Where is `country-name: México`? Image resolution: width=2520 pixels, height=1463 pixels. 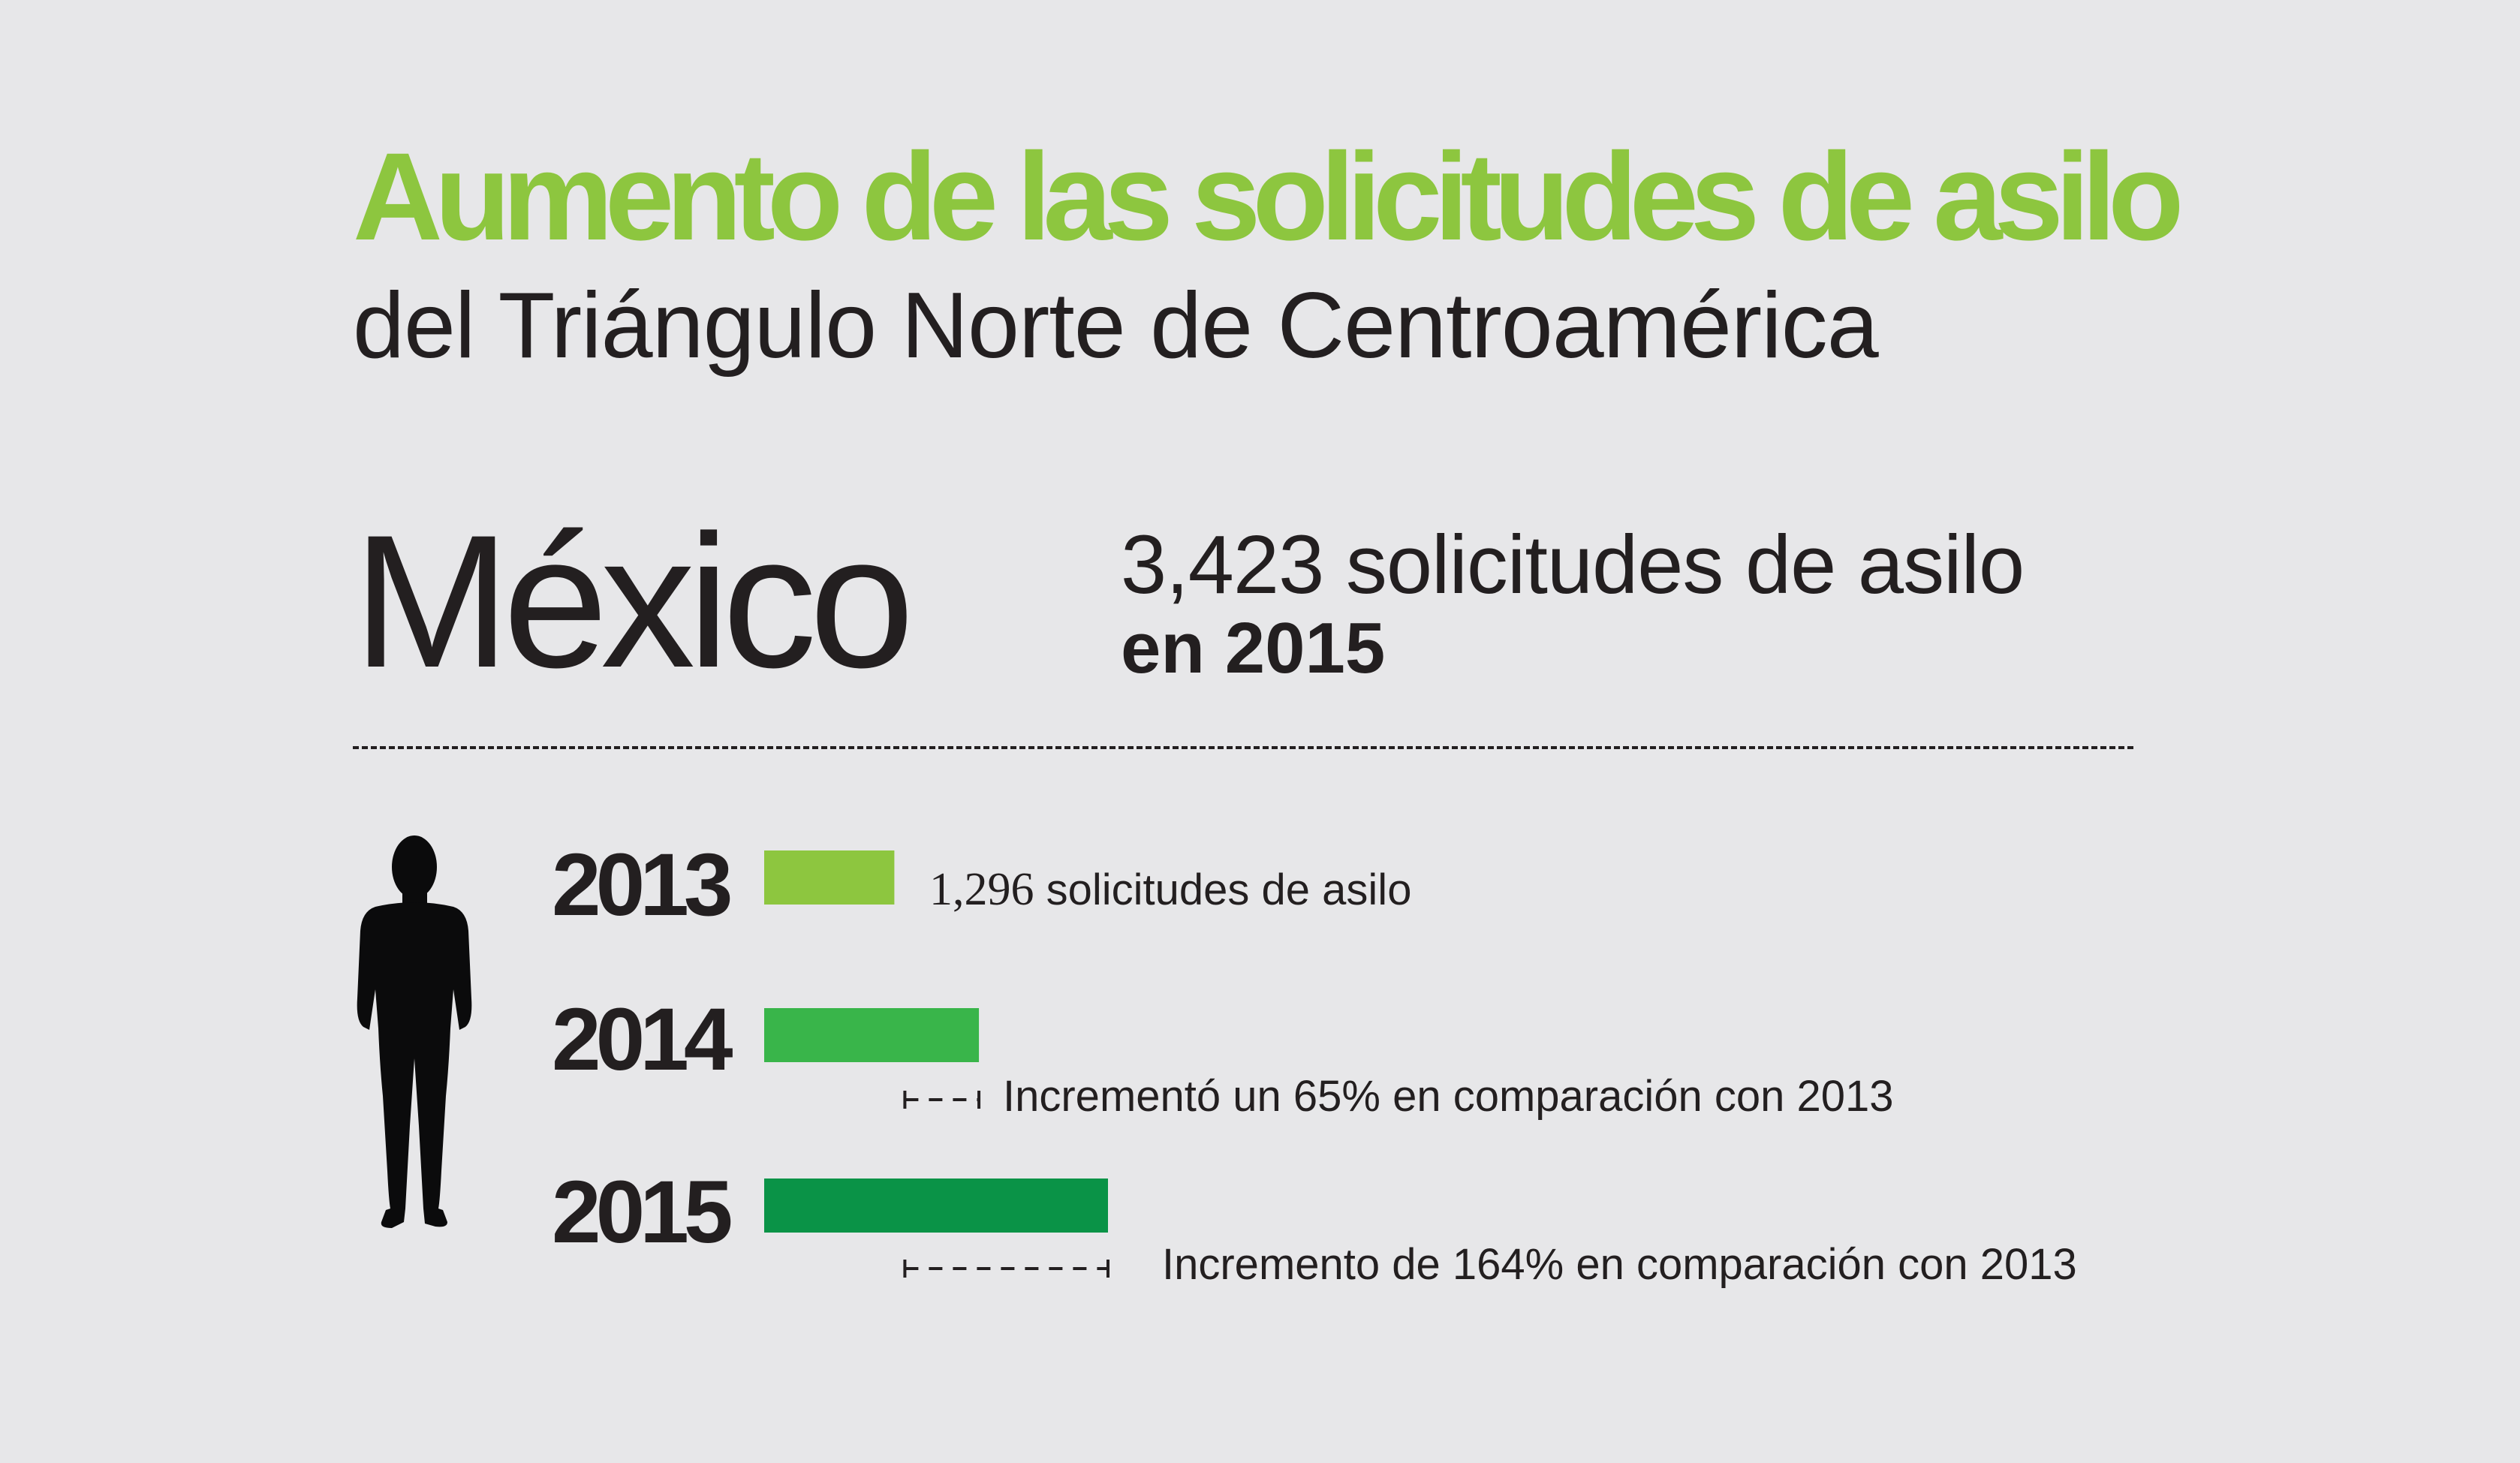 country-name: México is located at coordinates (633, 601).